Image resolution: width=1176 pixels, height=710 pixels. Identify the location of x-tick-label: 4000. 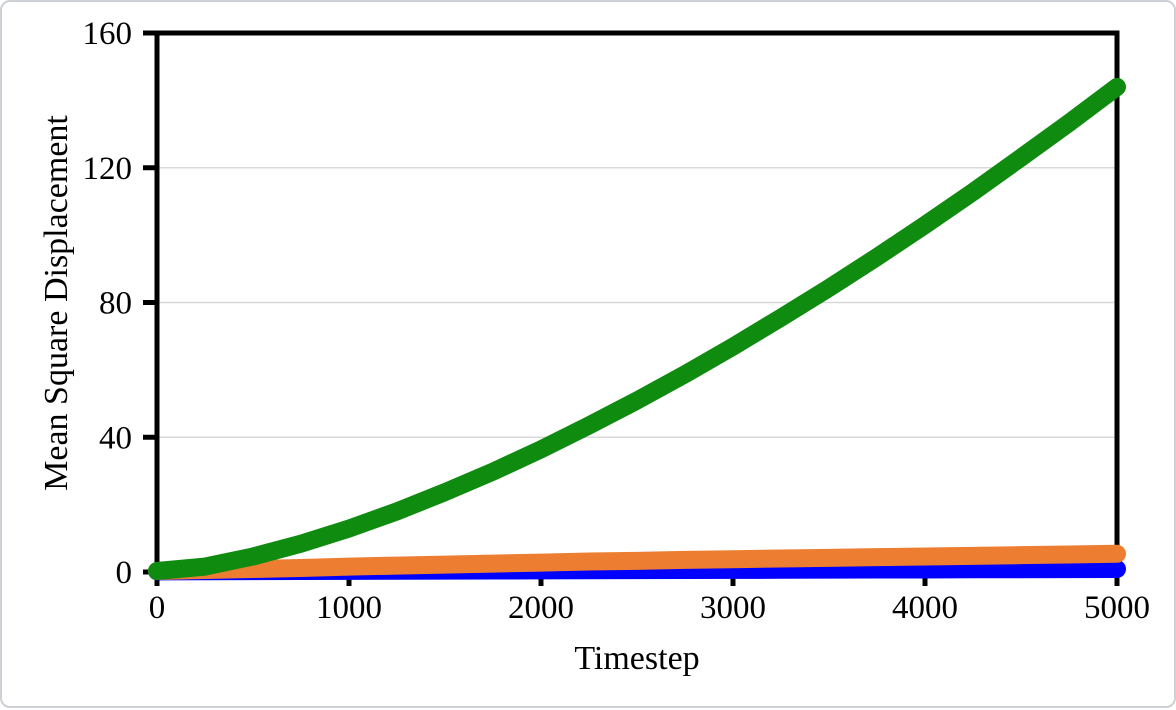
(925, 608).